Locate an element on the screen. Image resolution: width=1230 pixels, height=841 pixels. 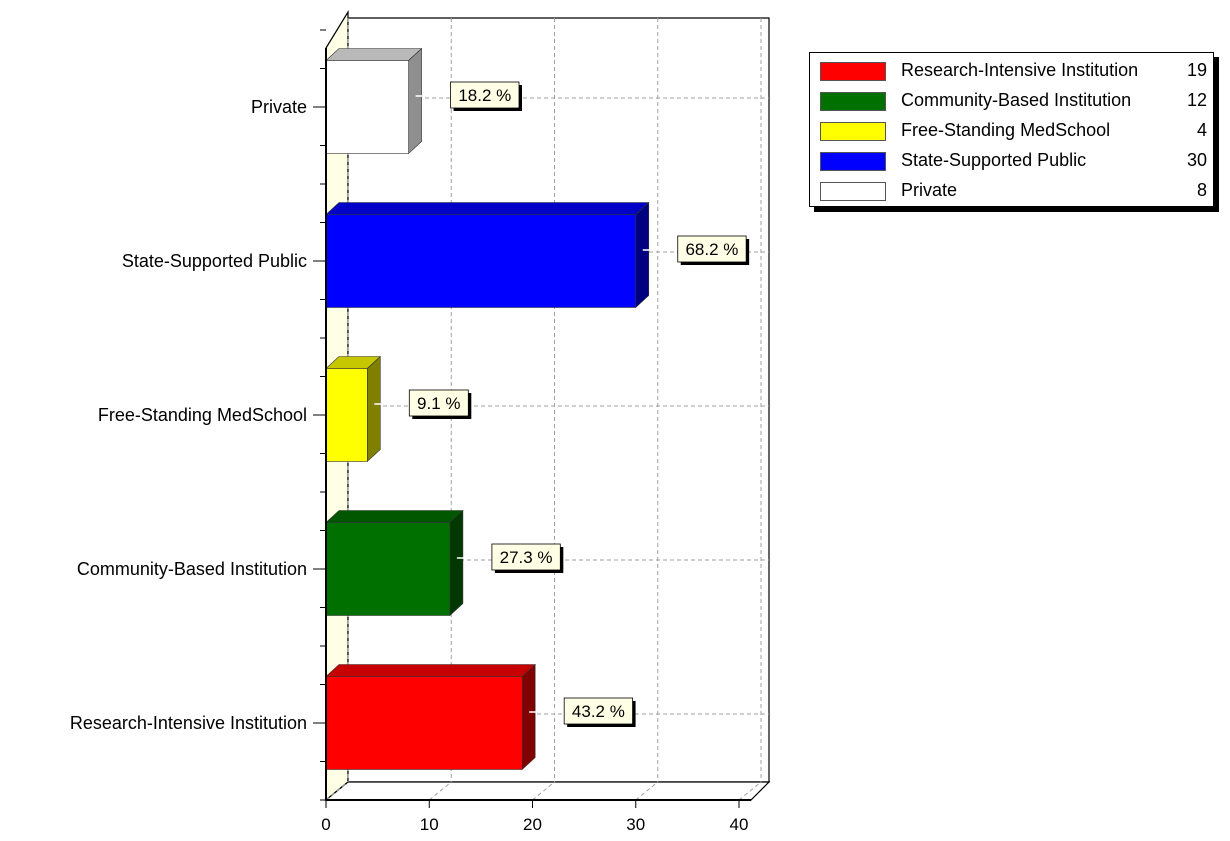
category-label-2: Free-Standing MedSchool is located at coordinates (202, 415).